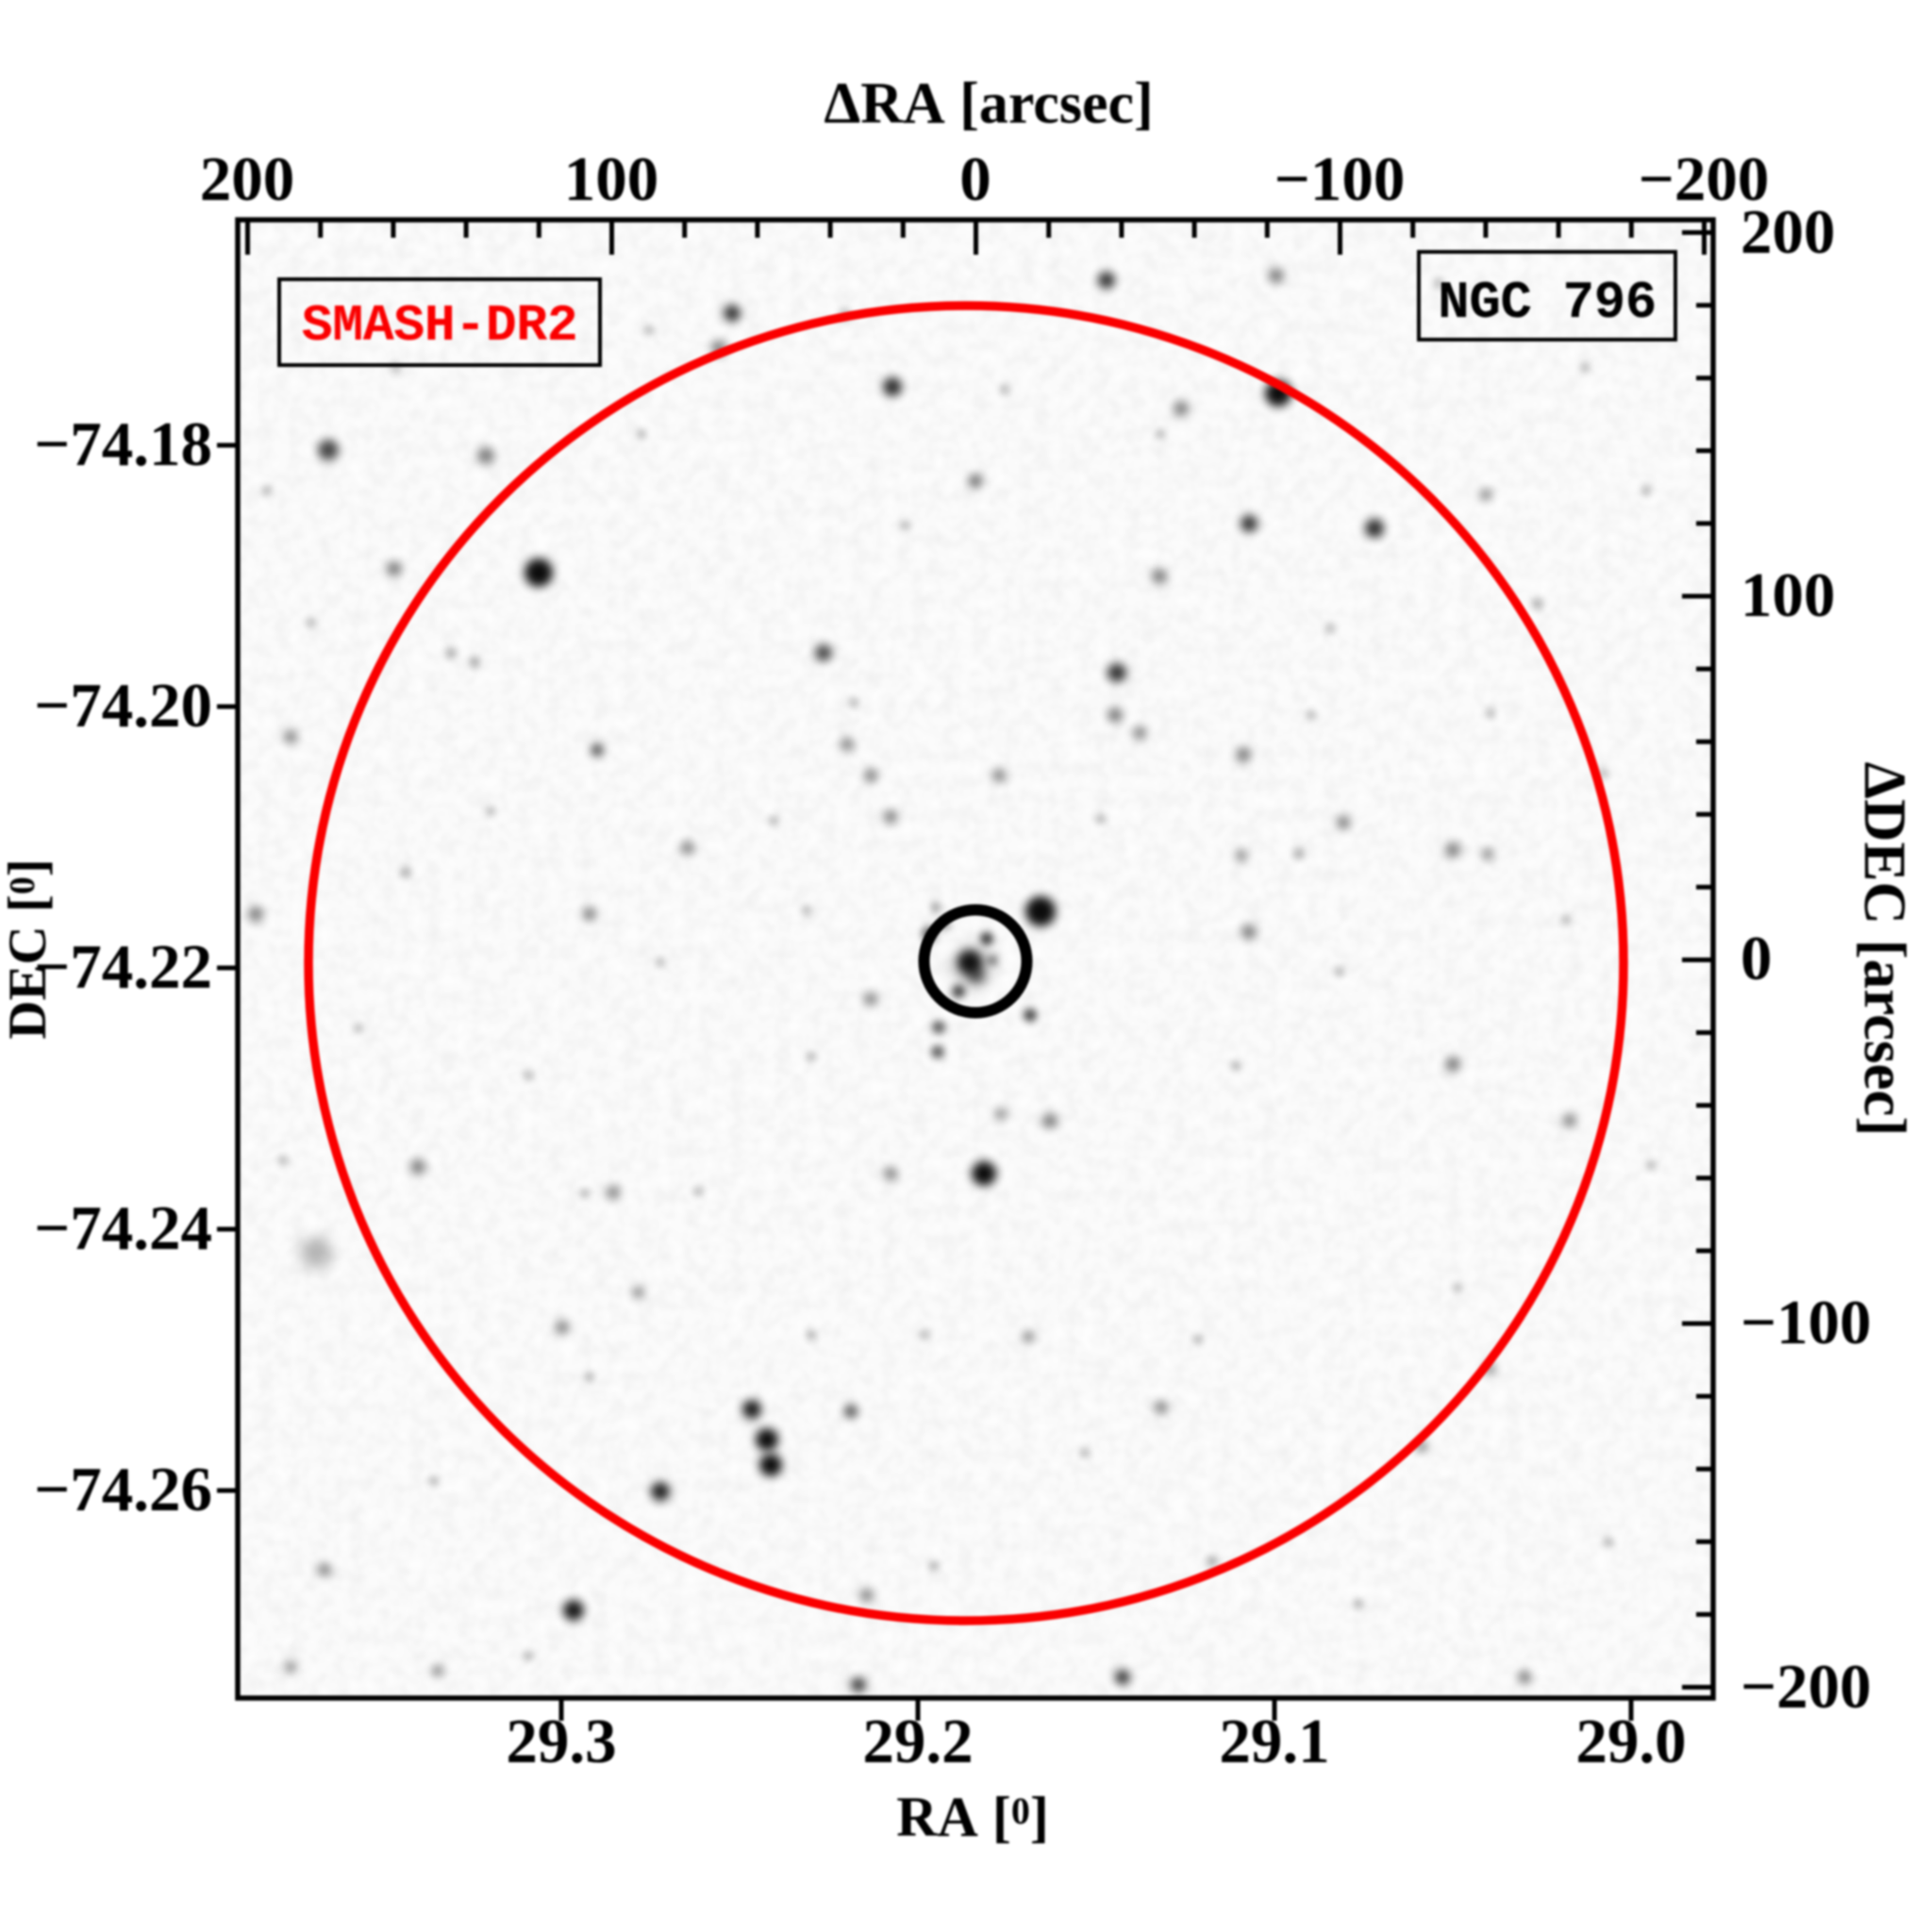  I want to click on svg-text: DEC [0], so click(29, 949).